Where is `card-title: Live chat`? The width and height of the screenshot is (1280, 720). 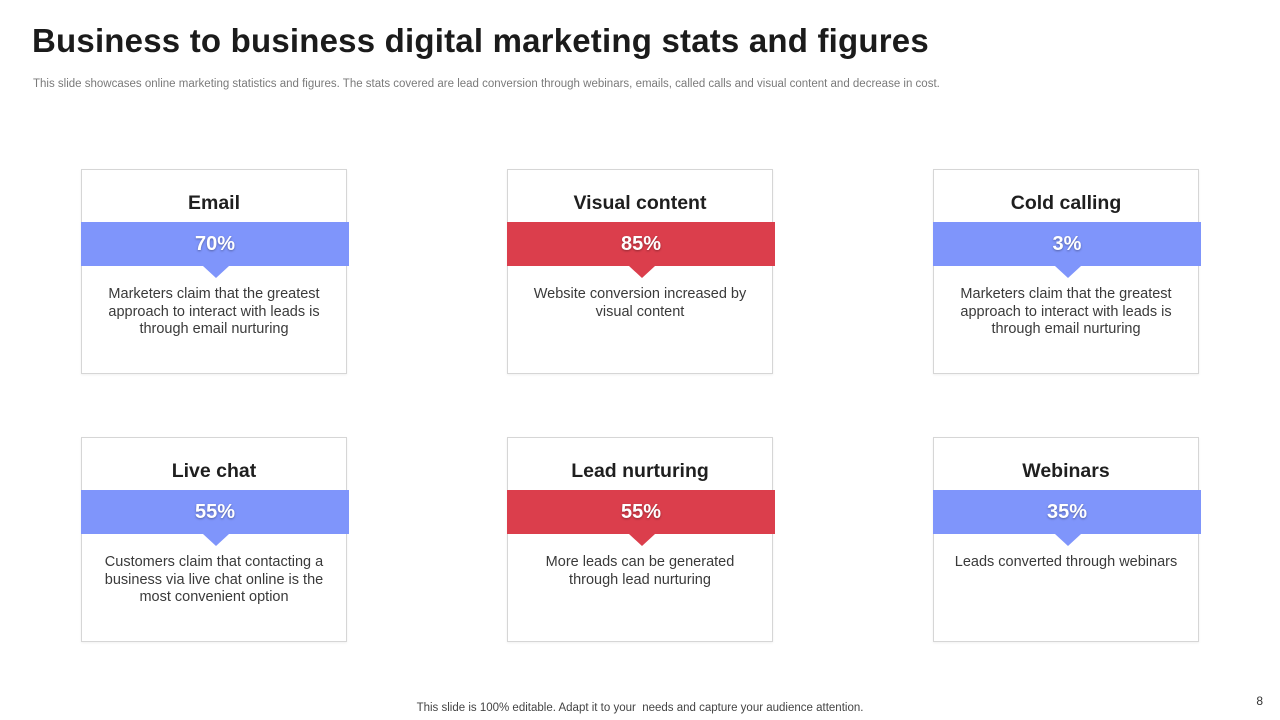
card-title: Live chat is located at coordinates (214, 471).